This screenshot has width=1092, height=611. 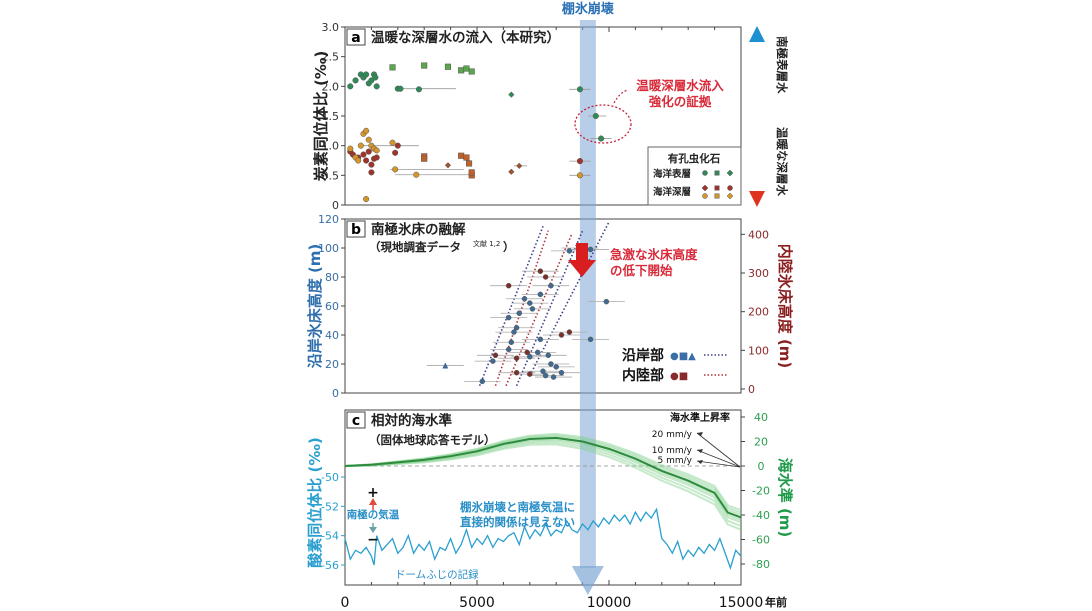 What do you see at coordinates (782, 161) in the screenshot?
I see `warm-deep-water-label: 温暖な深層水` at bounding box center [782, 161].